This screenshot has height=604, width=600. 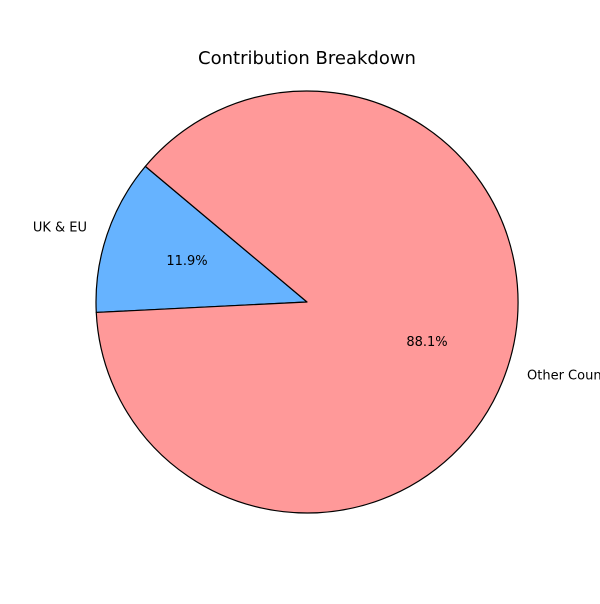 What do you see at coordinates (186, 261) in the screenshot?
I see `slice-percent-label: 11.9%` at bounding box center [186, 261].